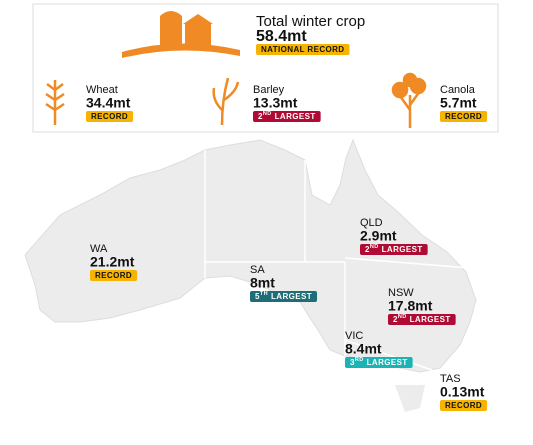 The height and width of the screenshot is (445, 533). What do you see at coordinates (462, 392) in the screenshot?
I see `value: 0.13mt` at bounding box center [462, 392].